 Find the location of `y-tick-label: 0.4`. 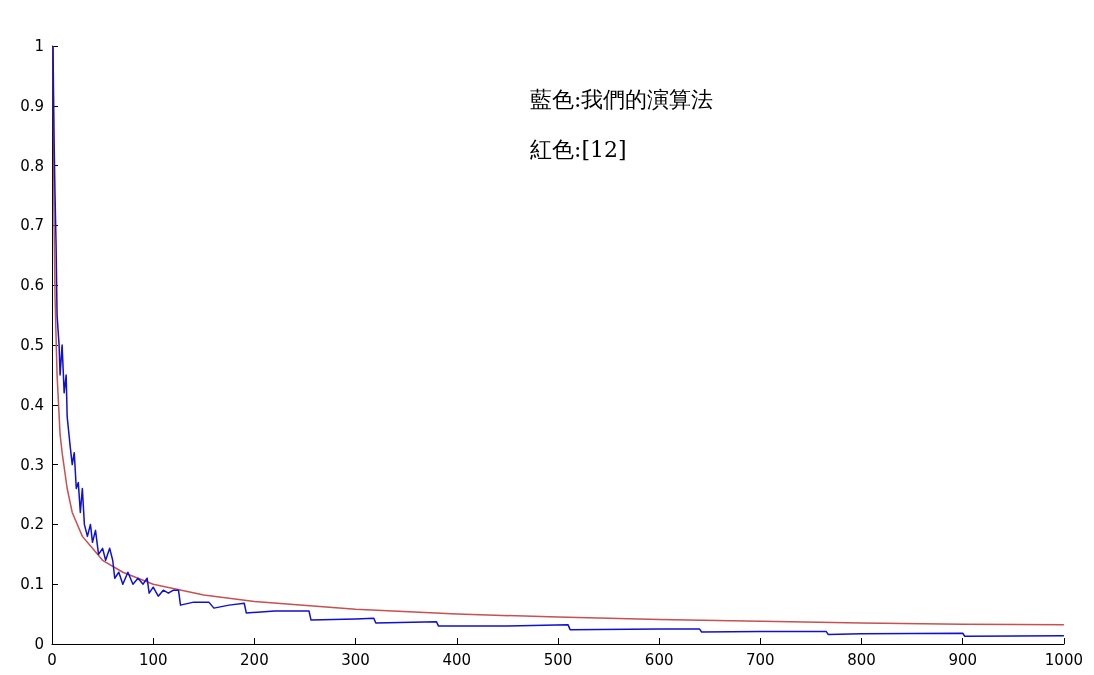

y-tick-label: 0.4 is located at coordinates (32, 404).